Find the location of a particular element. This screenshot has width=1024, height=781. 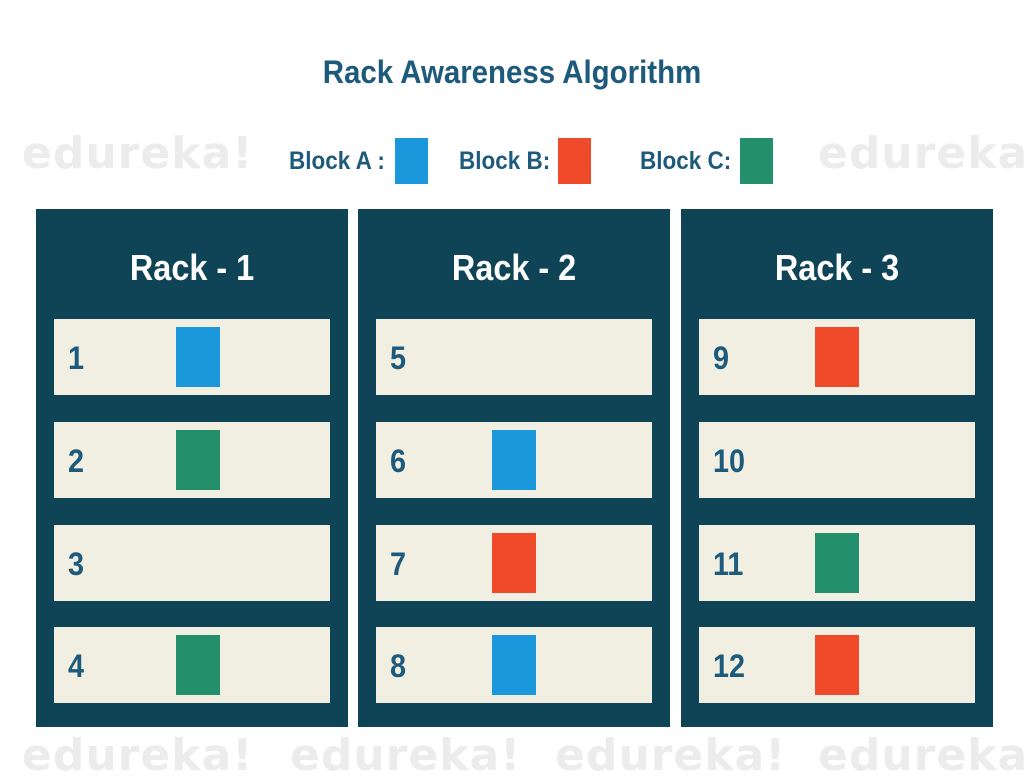

legend-block-a: Block A : is located at coordinates (361, 161).